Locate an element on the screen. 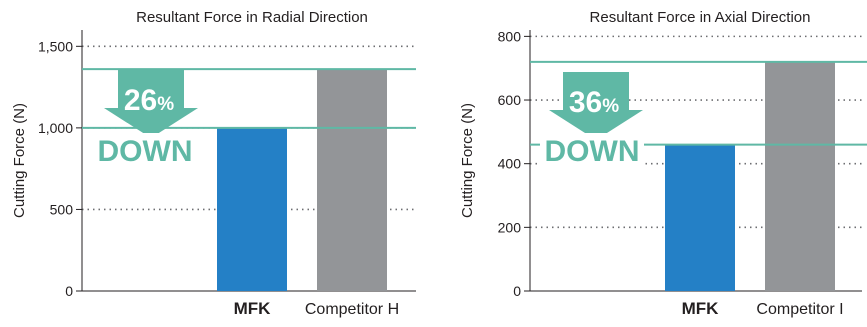  x-category-label: Competitor I is located at coordinates (799, 309).